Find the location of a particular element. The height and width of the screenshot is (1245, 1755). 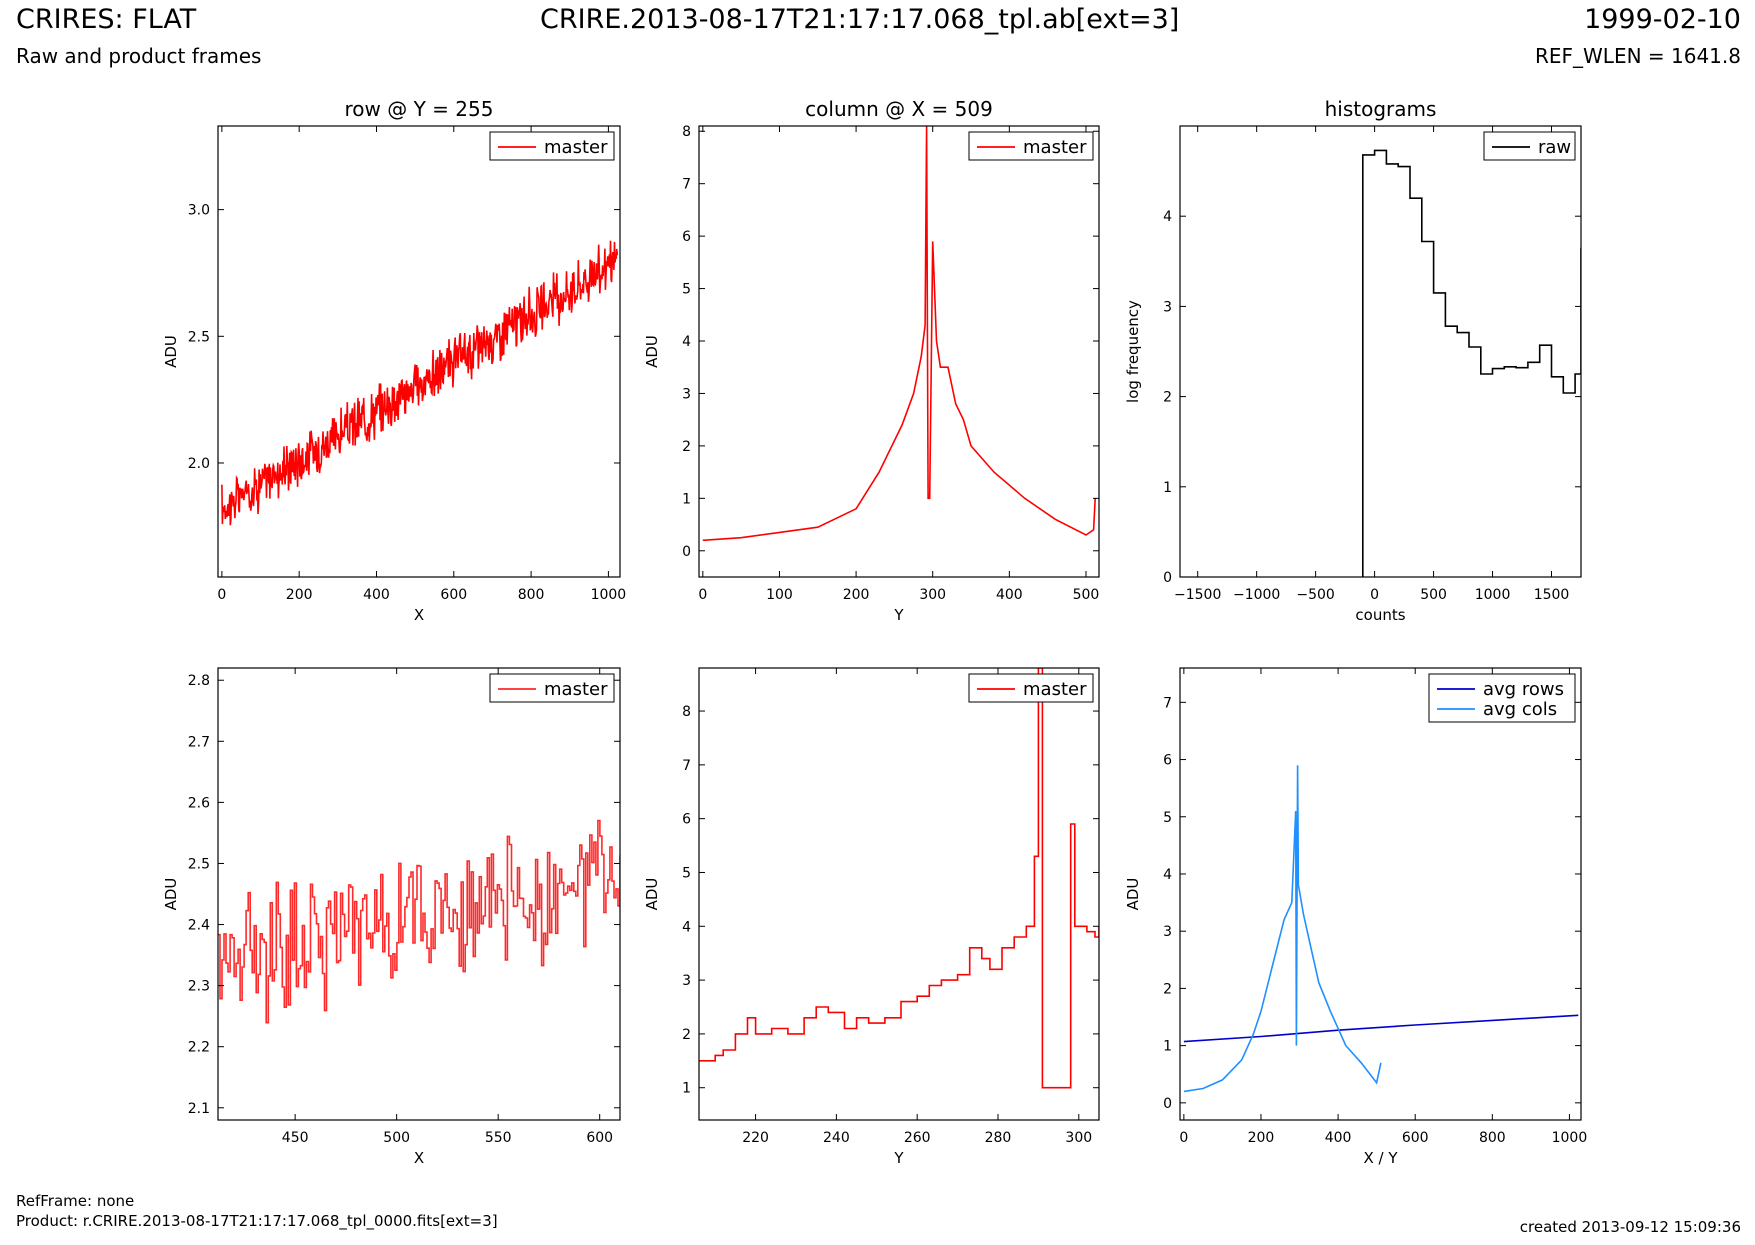

y-tick-label: 2.7 is located at coordinates (199, 742).